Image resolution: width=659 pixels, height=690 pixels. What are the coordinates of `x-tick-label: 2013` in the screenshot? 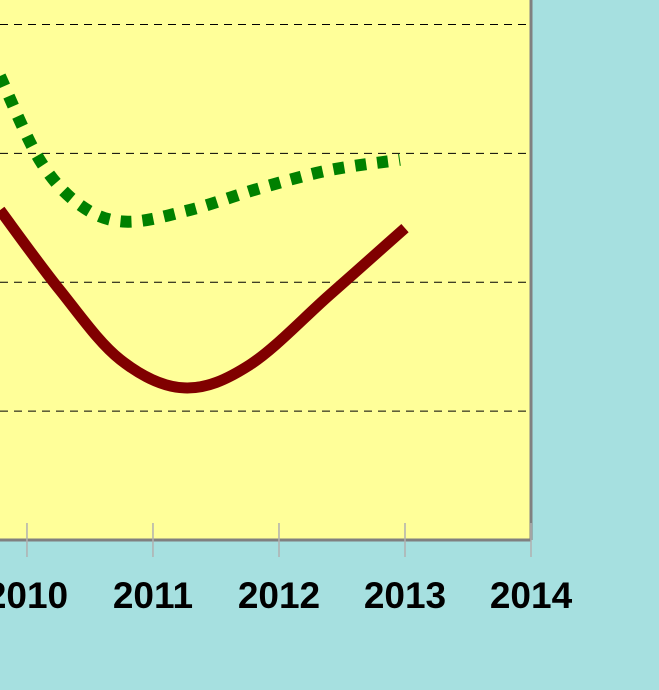 It's located at (405, 595).